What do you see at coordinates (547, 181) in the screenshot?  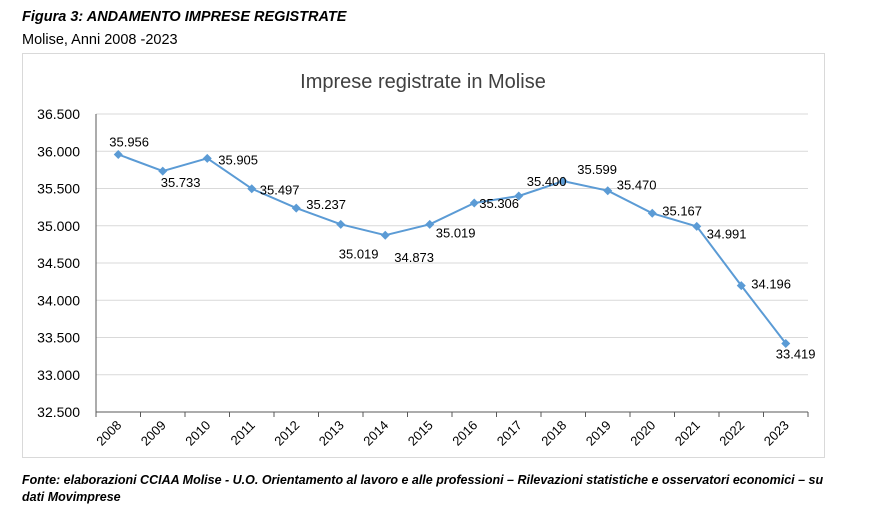 I see `data-label: 35.400` at bounding box center [547, 181].